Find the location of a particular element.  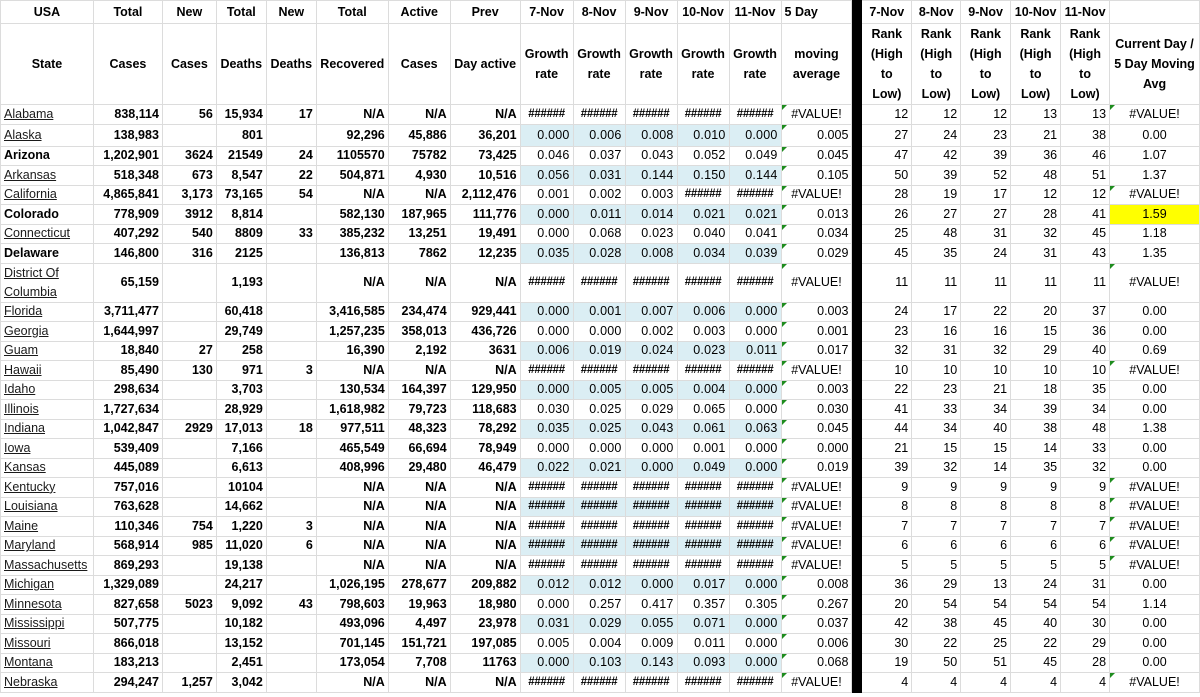

rank-cell: 4 is located at coordinates (1085, 682).